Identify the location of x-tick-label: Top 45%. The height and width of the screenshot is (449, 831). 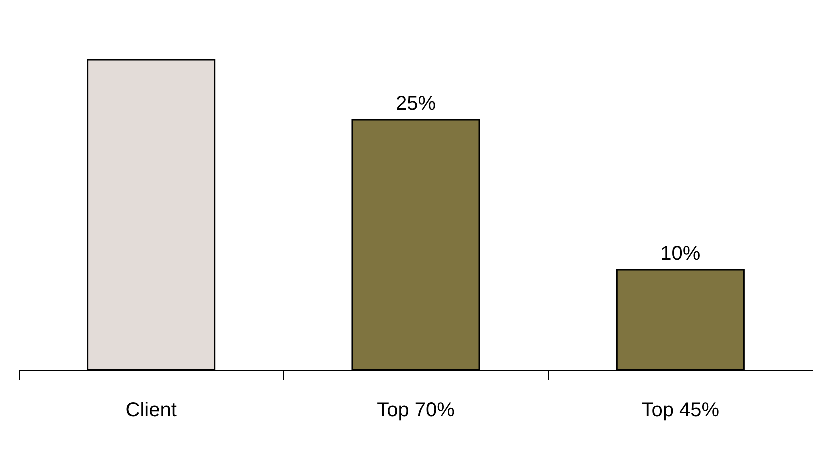
(681, 411).